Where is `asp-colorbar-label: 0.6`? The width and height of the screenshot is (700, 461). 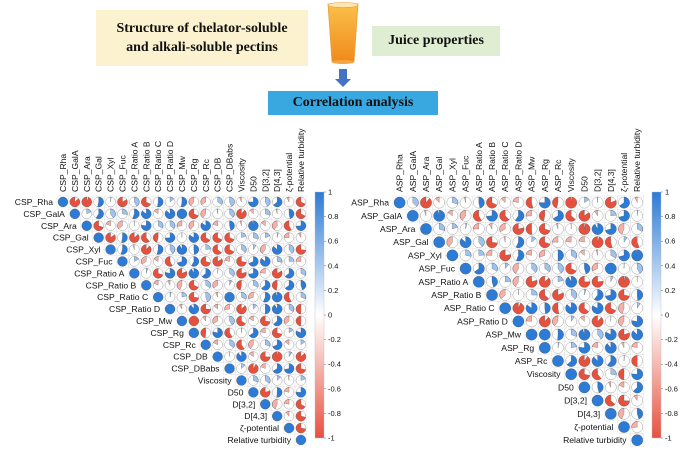 asp-colorbar-label: 0.6 is located at coordinates (670, 241).